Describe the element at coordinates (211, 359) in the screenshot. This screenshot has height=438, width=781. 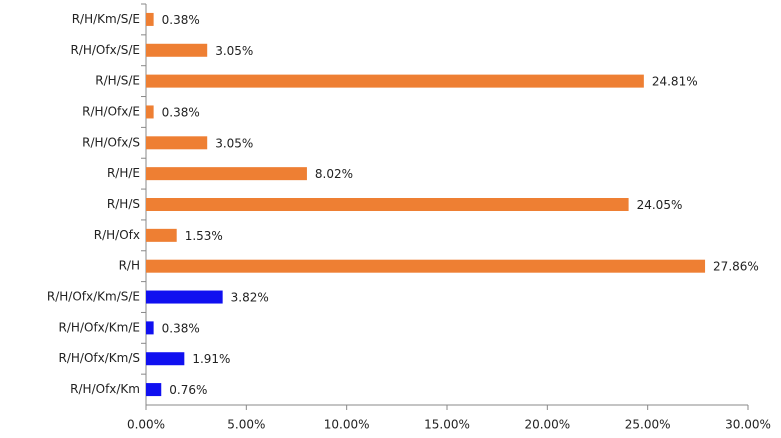
I see `data-label: 1.91%` at that location.